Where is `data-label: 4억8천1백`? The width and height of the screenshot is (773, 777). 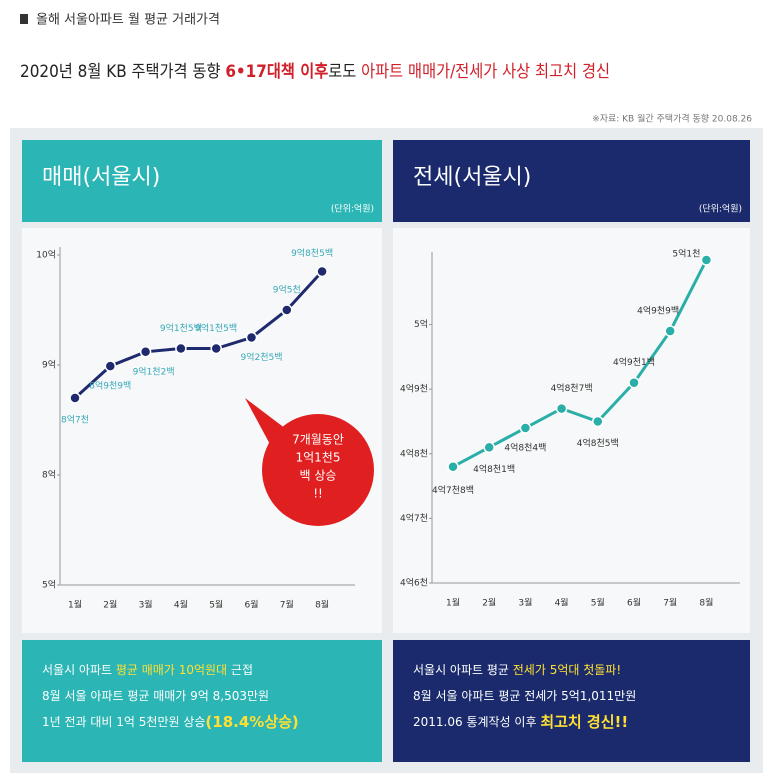
data-label: 4억8천1백 is located at coordinates (494, 469).